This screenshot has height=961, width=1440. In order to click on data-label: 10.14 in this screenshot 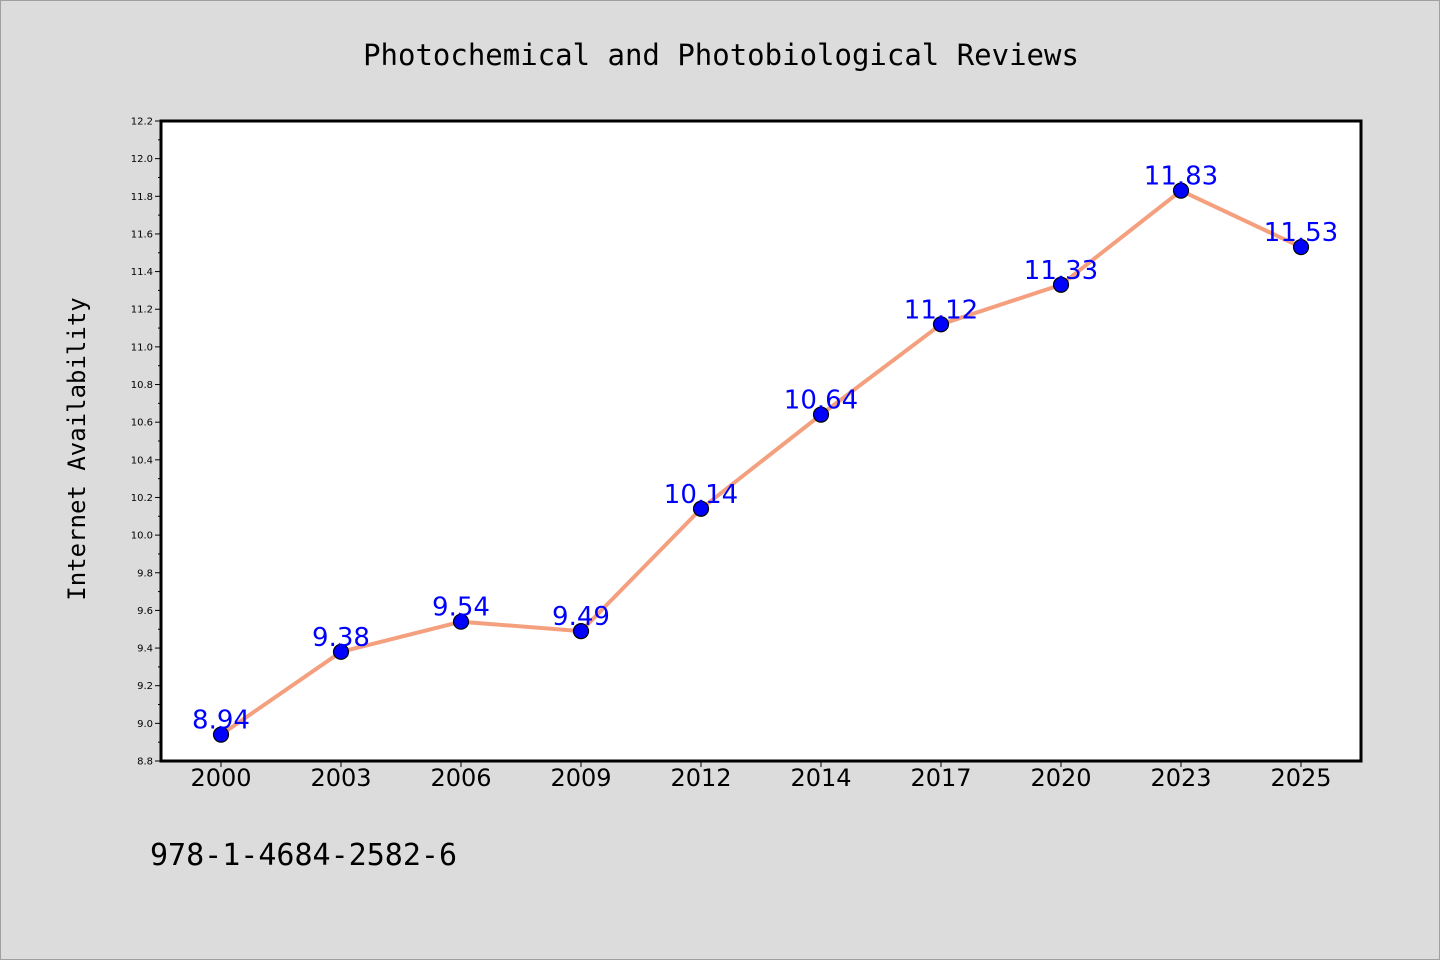, I will do `click(701, 495)`.